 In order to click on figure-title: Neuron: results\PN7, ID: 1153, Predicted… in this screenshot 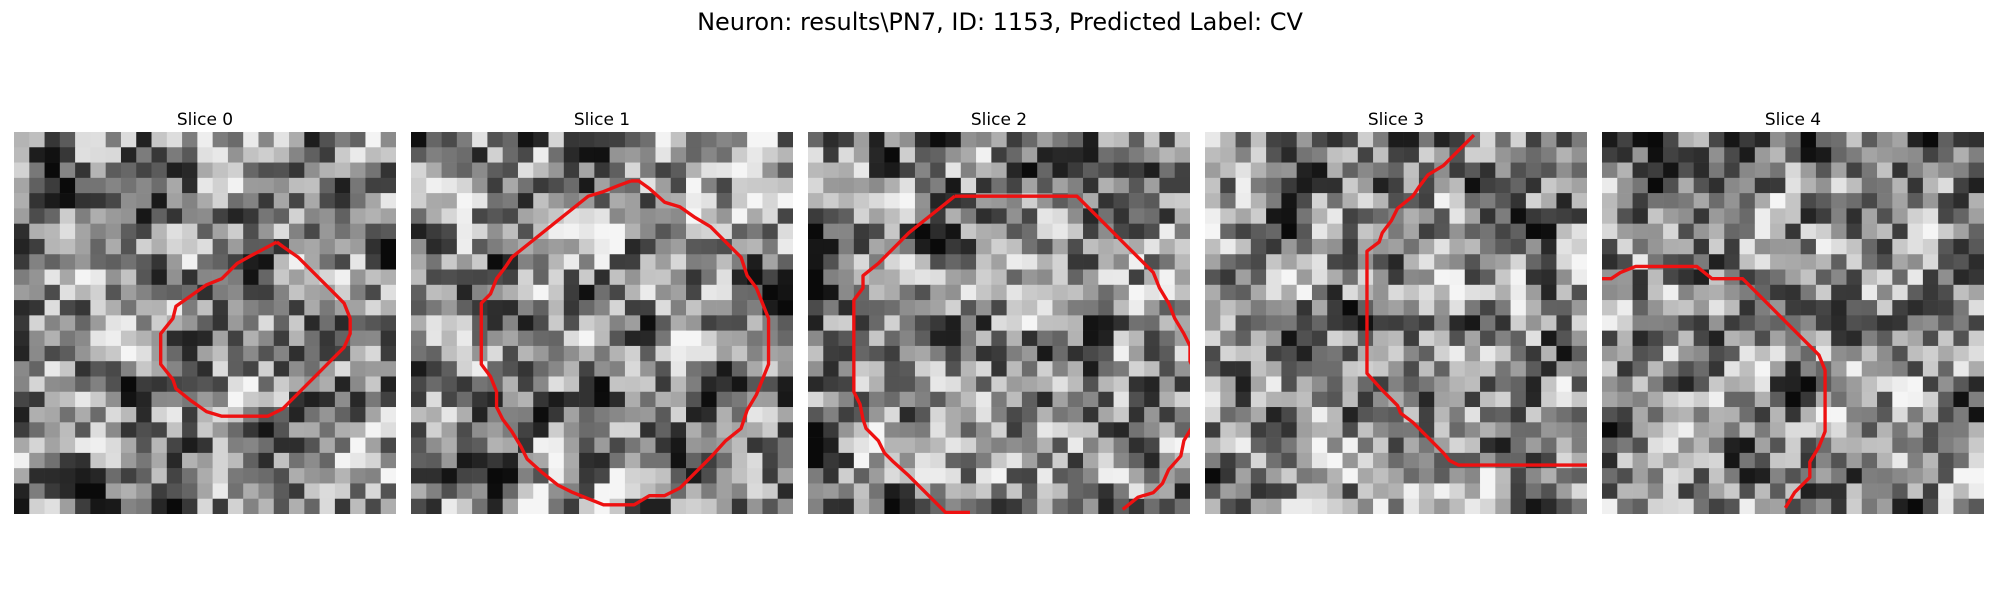, I will do `click(1000, 22)`.